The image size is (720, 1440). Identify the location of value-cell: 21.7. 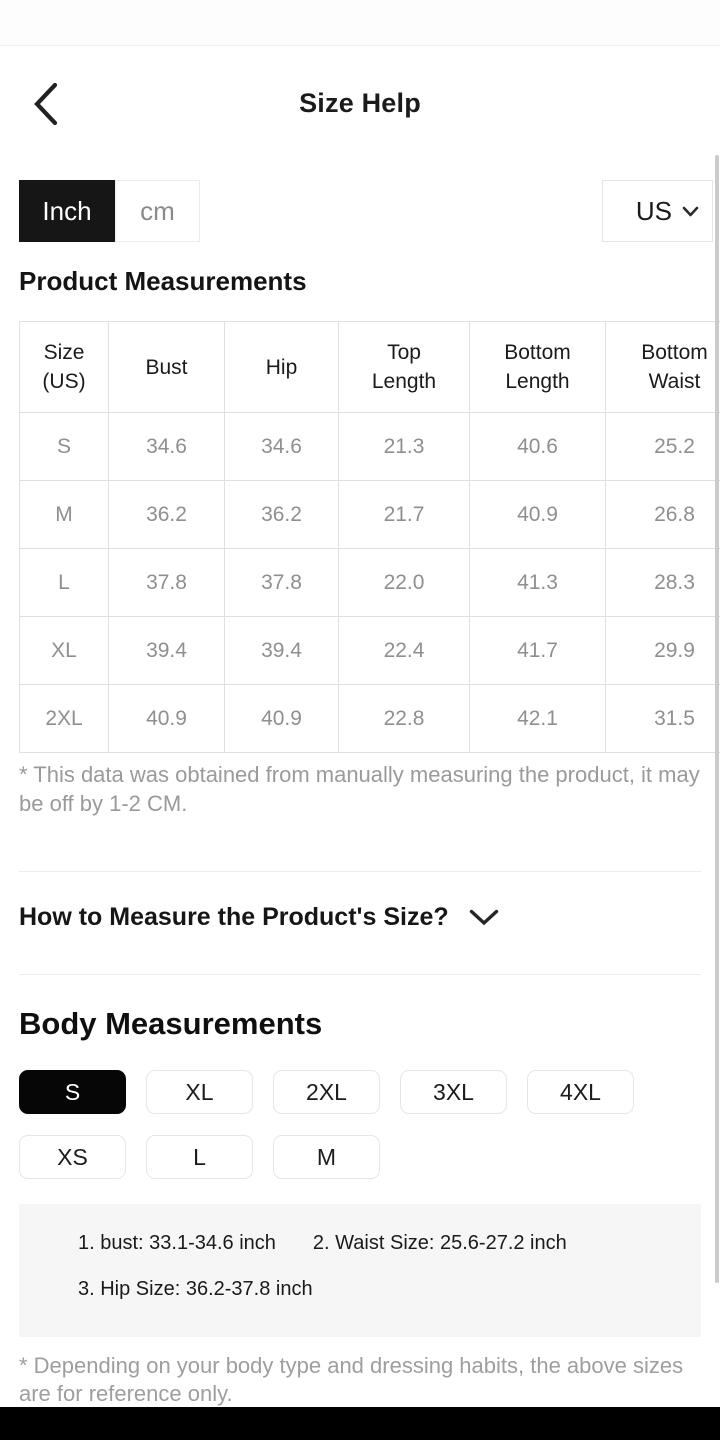
(404, 514).